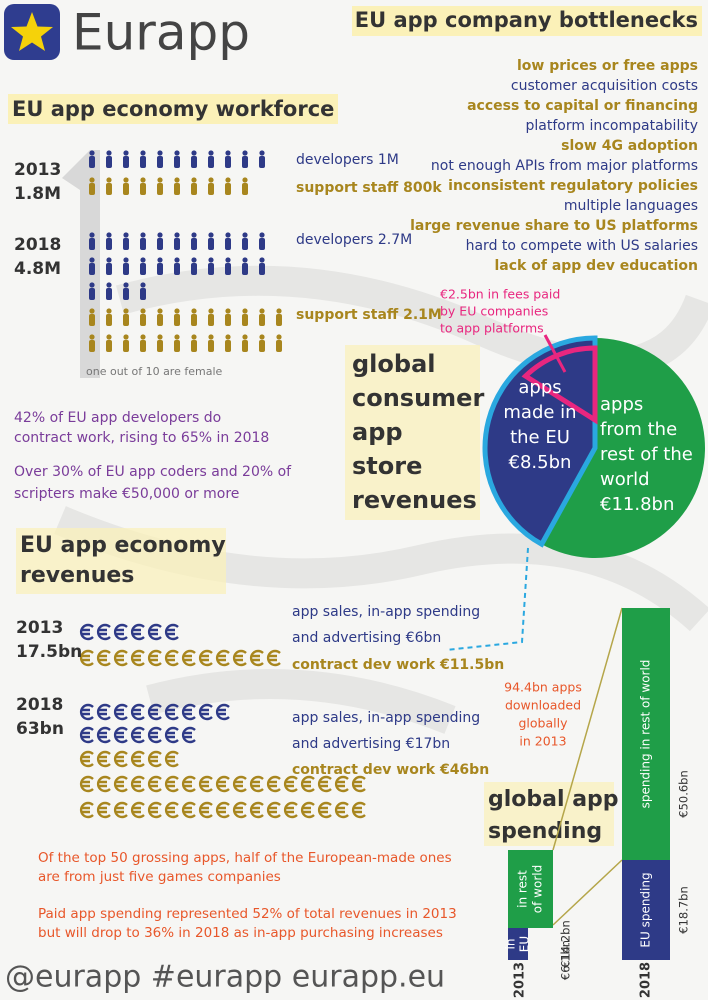  Describe the element at coordinates (153, 472) in the screenshot. I see `note: Over 30% of EU app coders and 20% of` at that location.